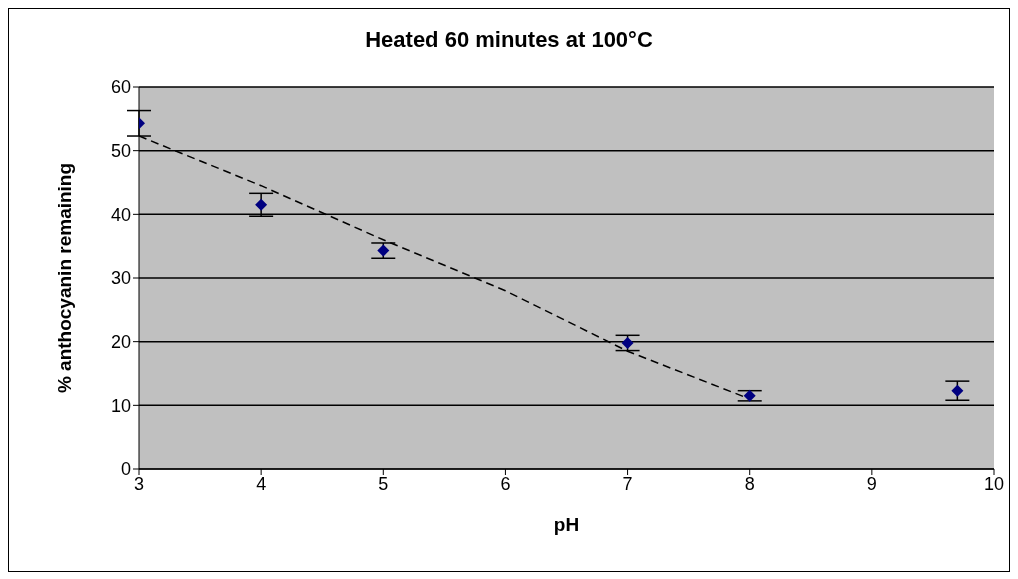 Image resolution: width=1018 pixels, height=579 pixels. What do you see at coordinates (120, 151) in the screenshot?
I see `y-tick-label: 50` at bounding box center [120, 151].